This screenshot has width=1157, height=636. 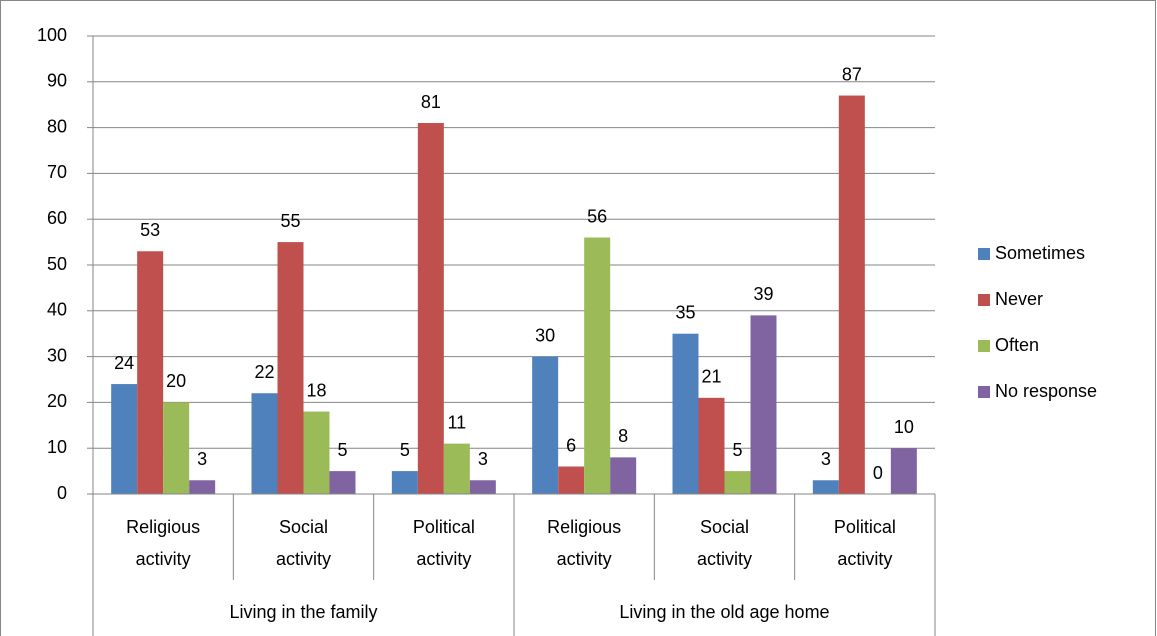 I want to click on data-label: 30, so click(x=545, y=335).